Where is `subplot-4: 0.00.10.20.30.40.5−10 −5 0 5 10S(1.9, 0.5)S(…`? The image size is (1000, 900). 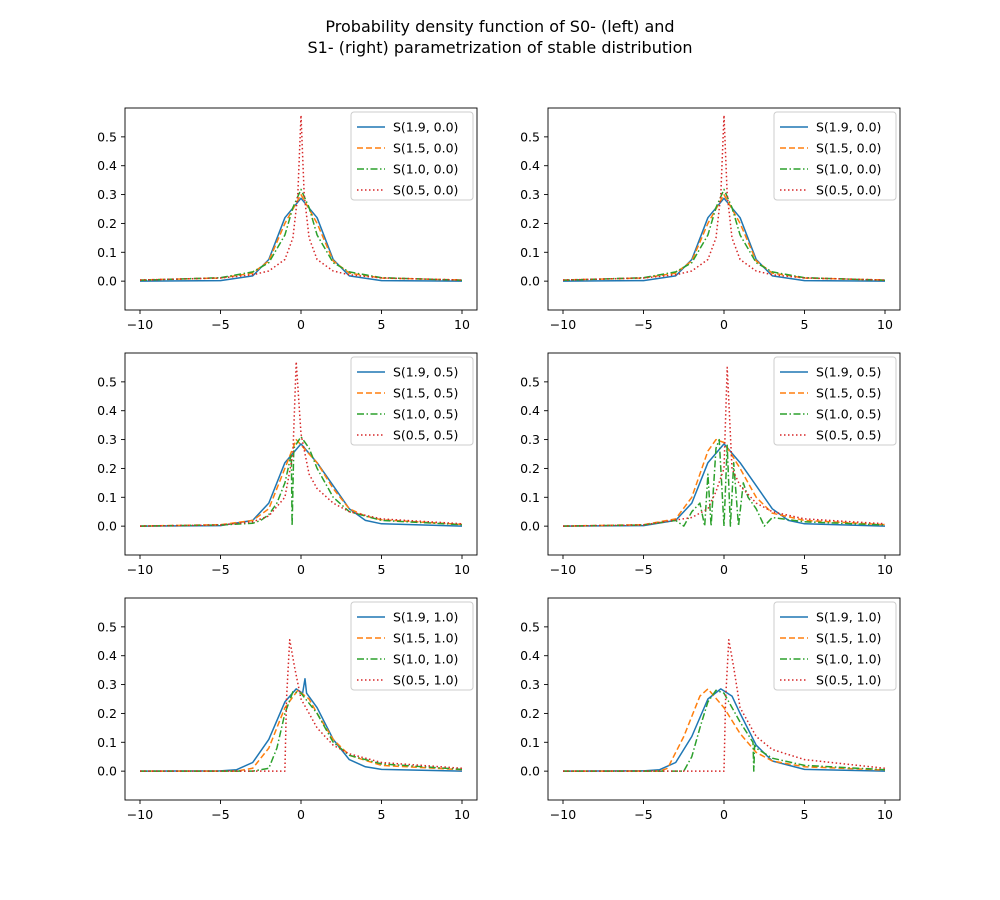 subplot-4: 0.00.10.20.30.40.5−10 −5 0 5 10S(1.9, 0.5)S(… is located at coordinates (710, 464).